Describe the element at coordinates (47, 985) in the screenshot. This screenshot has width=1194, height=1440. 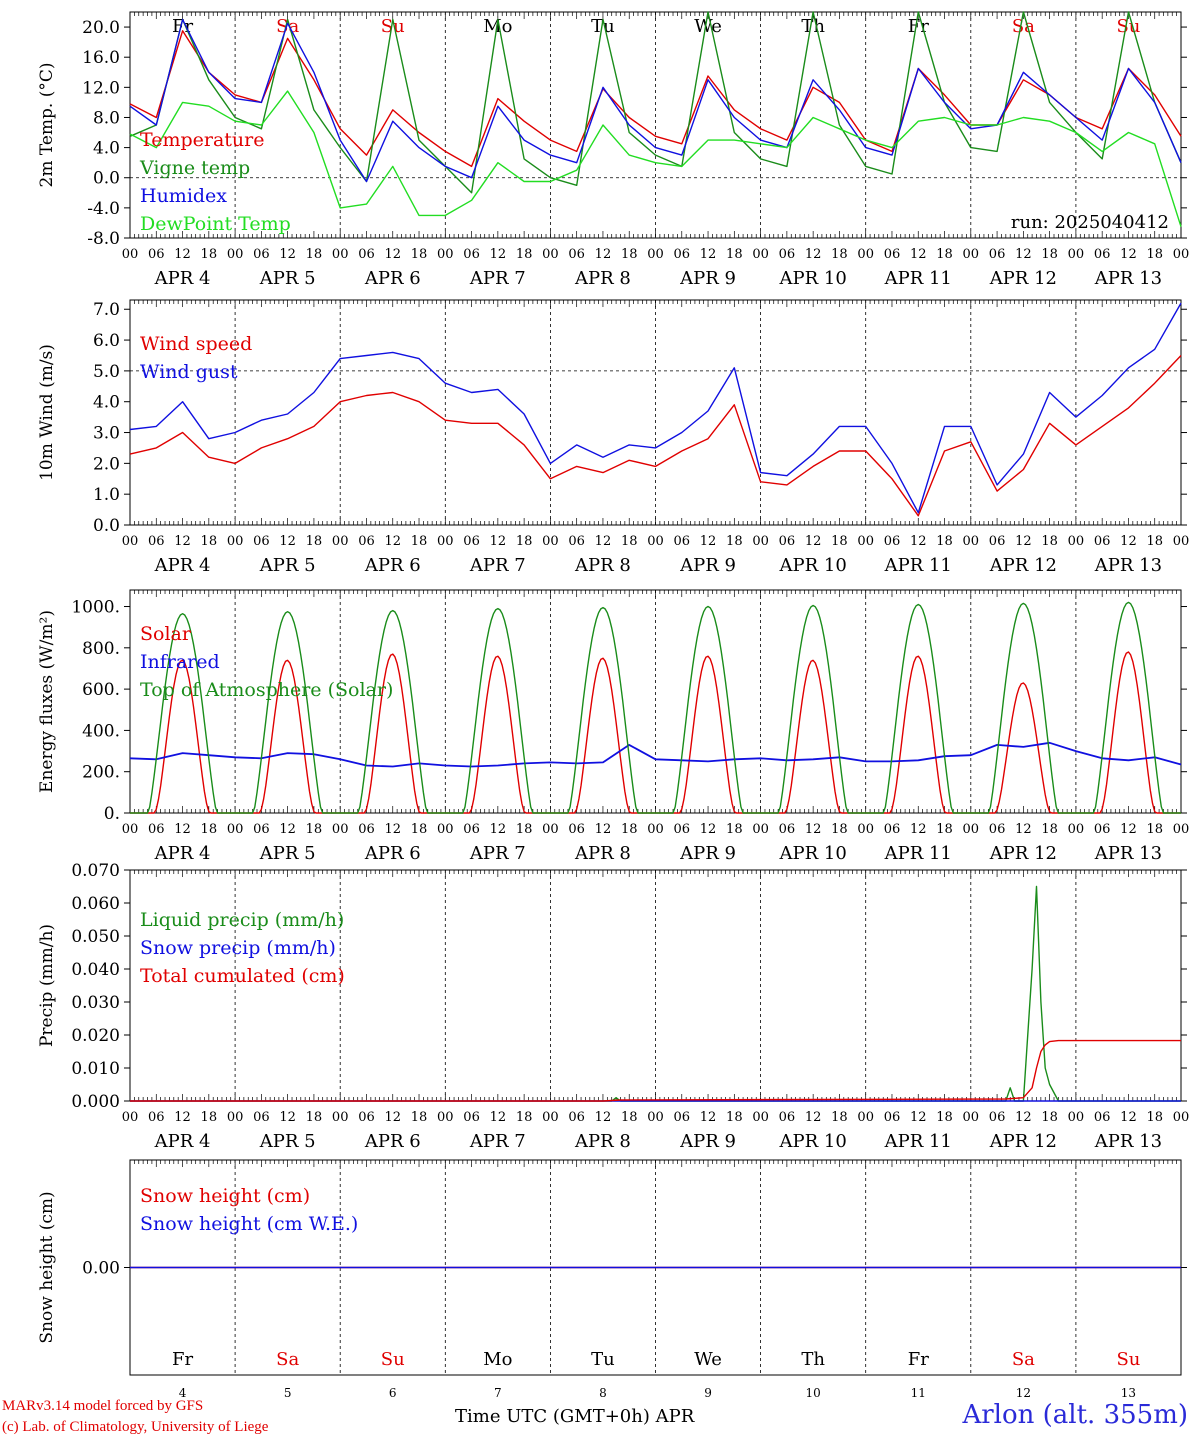
I see `y-axis-label: Precip (mm/h)` at that location.